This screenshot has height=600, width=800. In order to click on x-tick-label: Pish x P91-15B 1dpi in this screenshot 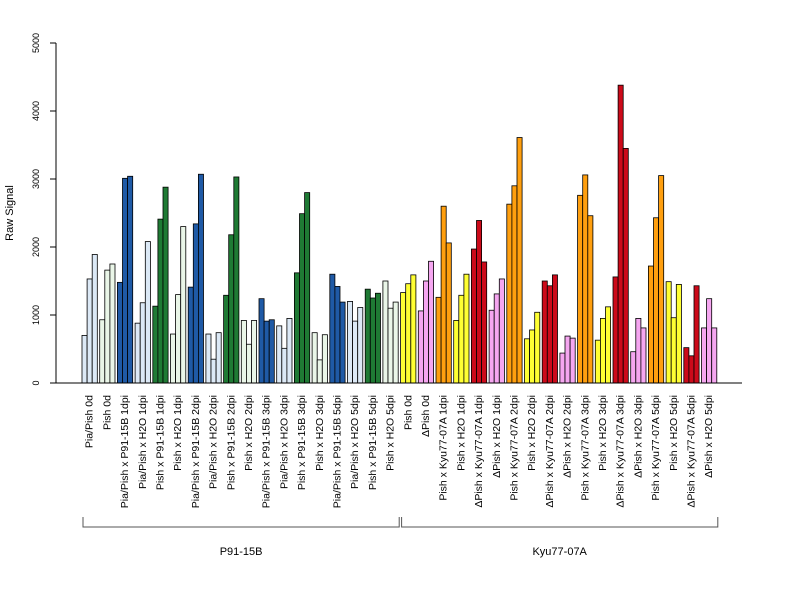, I will do `click(160, 442)`.